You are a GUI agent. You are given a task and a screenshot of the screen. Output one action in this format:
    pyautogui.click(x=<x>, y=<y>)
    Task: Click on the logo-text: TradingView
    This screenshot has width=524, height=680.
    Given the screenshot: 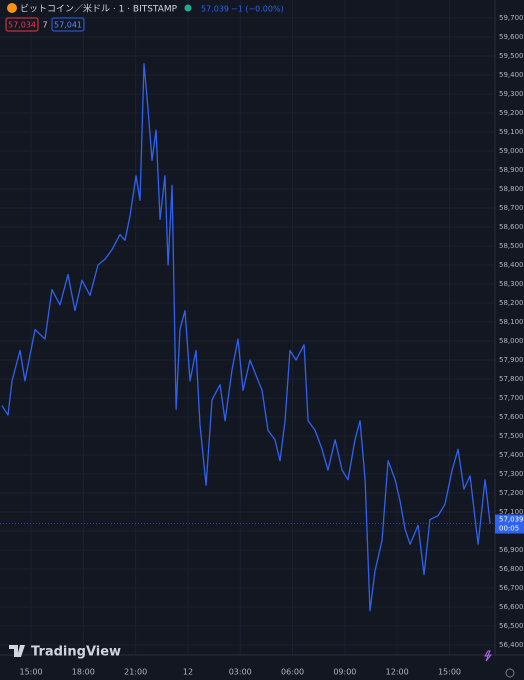 What is the action you would take?
    pyautogui.click(x=76, y=652)
    